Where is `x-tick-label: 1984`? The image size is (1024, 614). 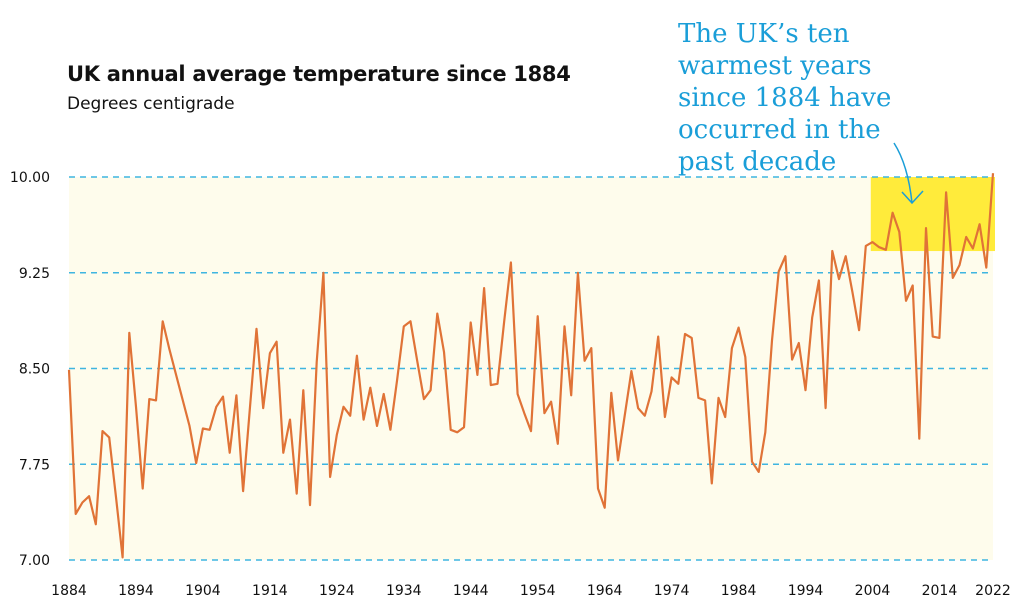
x-tick-label: 1984 is located at coordinates (739, 591).